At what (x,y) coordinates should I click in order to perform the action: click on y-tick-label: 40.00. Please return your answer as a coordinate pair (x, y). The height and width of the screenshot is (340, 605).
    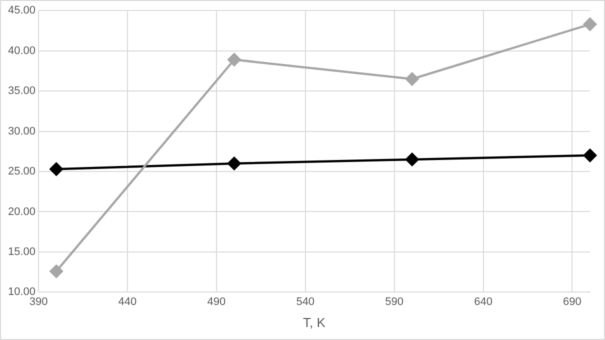
    Looking at the image, I should click on (22, 50).